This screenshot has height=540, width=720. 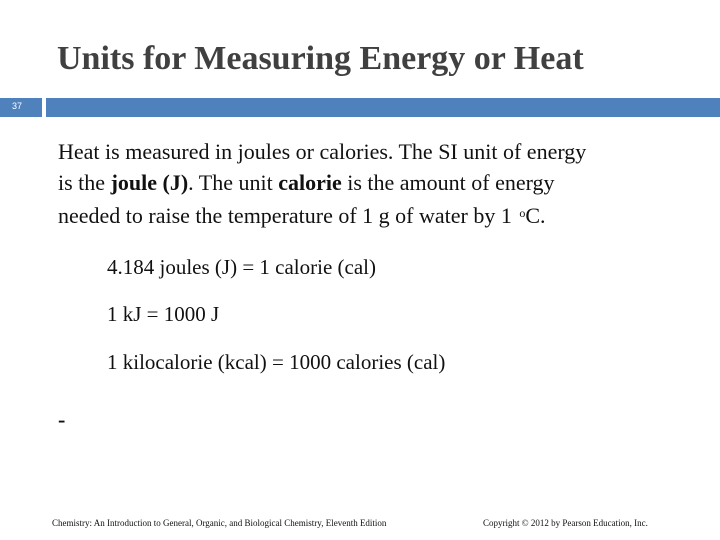 I want to click on equation-kilojoule: 1 kJ = 1000 J, so click(x=163, y=314).